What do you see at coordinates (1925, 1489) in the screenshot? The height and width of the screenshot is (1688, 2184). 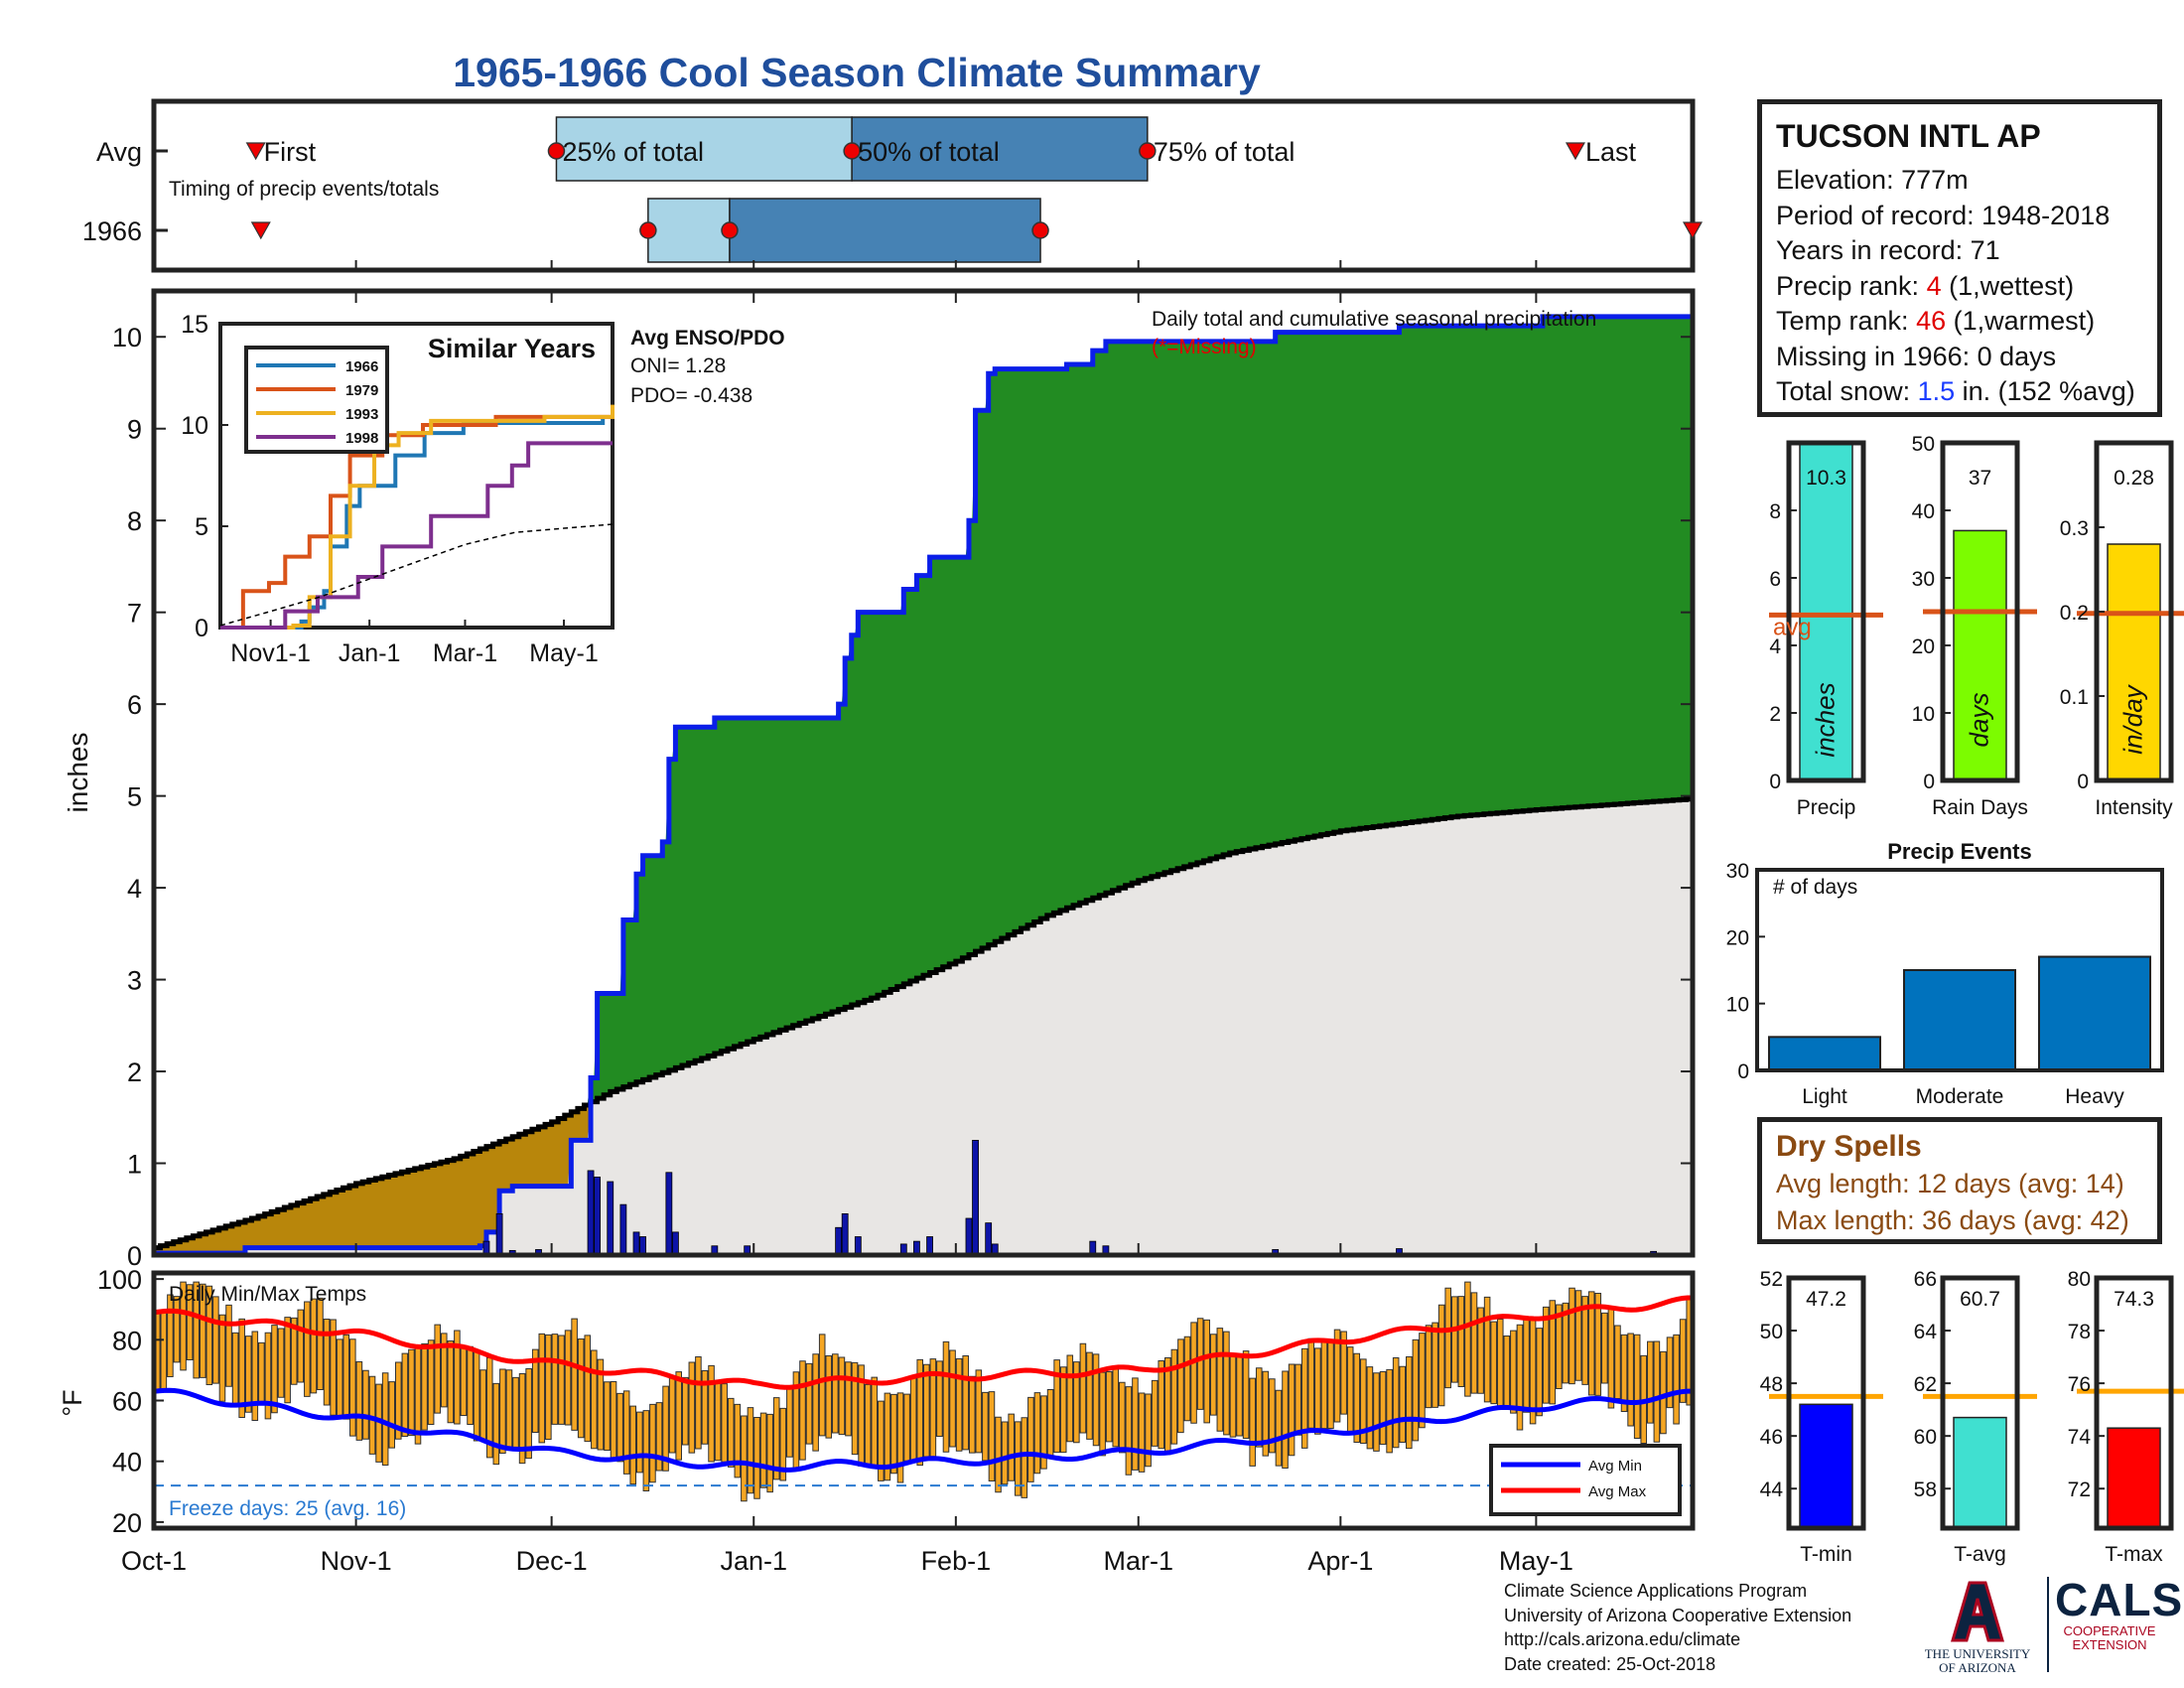 I see `tsum-y-label: 58` at bounding box center [1925, 1489].